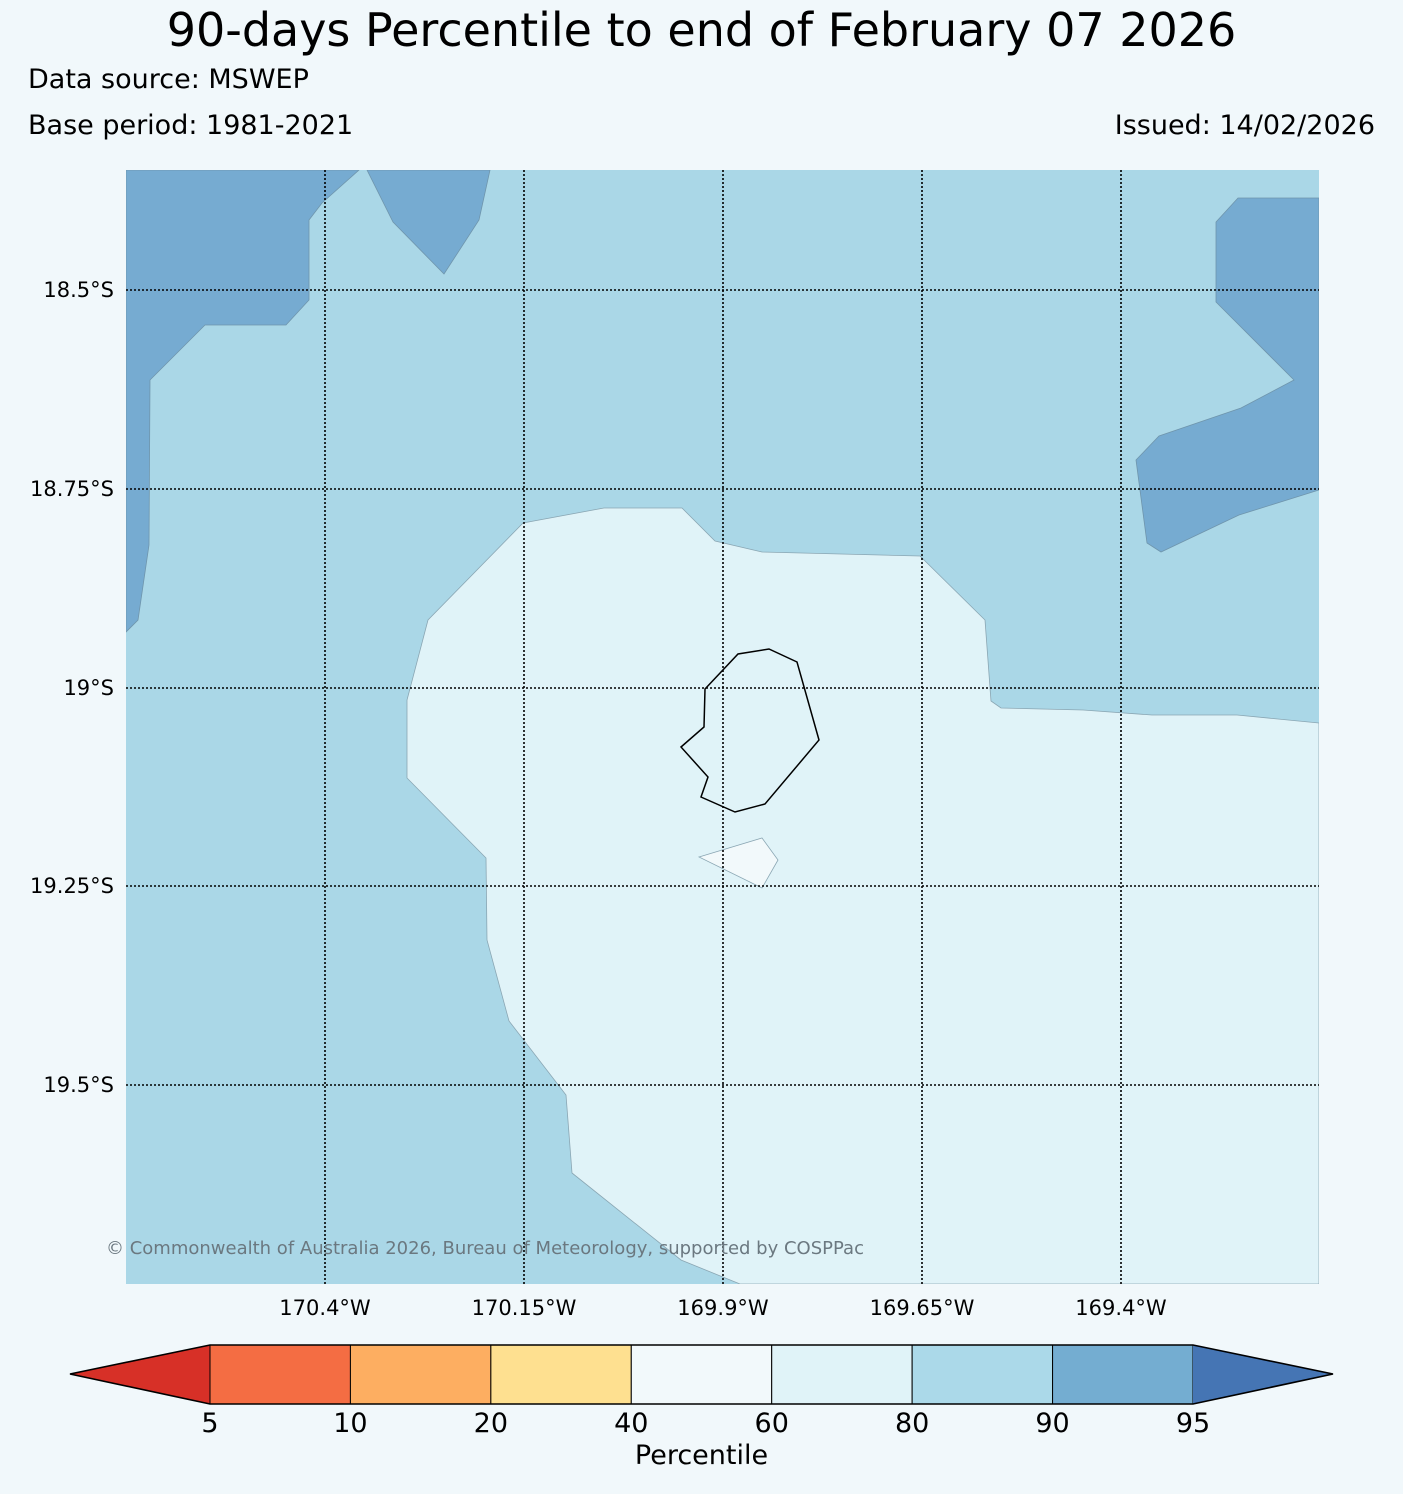 This screenshot has height=1494, width=1403. Describe the element at coordinates (1227, 375) in the screenshot. I see `band-90-95-region-east` at that location.